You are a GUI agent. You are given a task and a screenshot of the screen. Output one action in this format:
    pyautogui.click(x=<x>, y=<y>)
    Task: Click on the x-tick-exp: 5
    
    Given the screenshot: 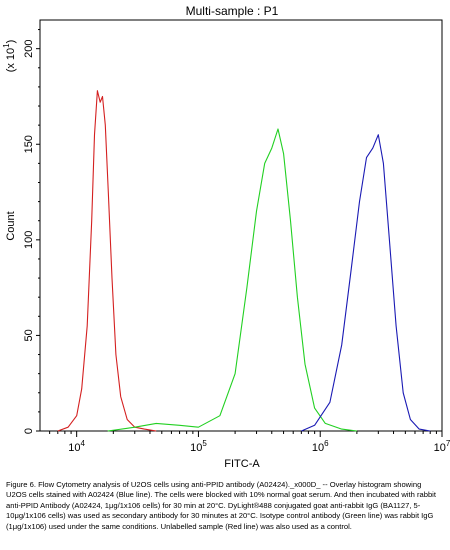 What is the action you would take?
    pyautogui.click(x=204, y=443)
    